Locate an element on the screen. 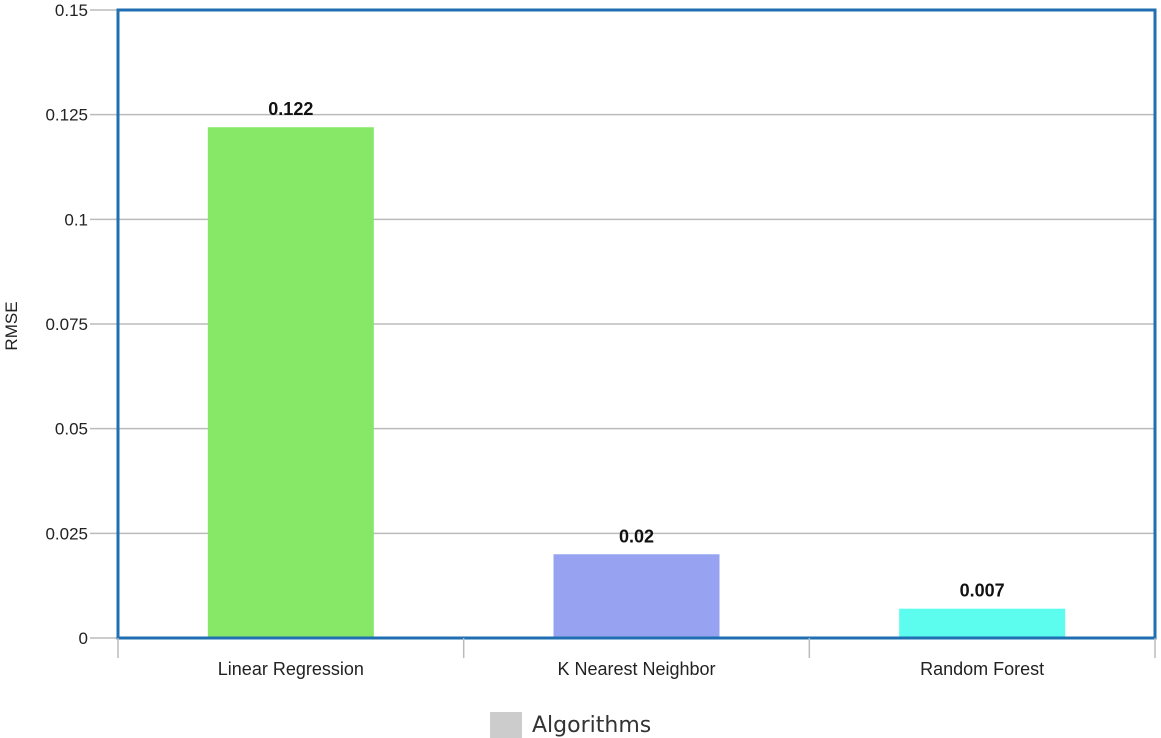  bar-random-forest is located at coordinates (982, 623).